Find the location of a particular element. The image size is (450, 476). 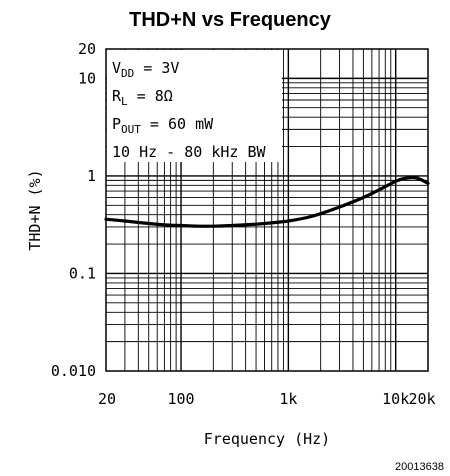

y-tick-label: 1 is located at coordinates (91, 176).